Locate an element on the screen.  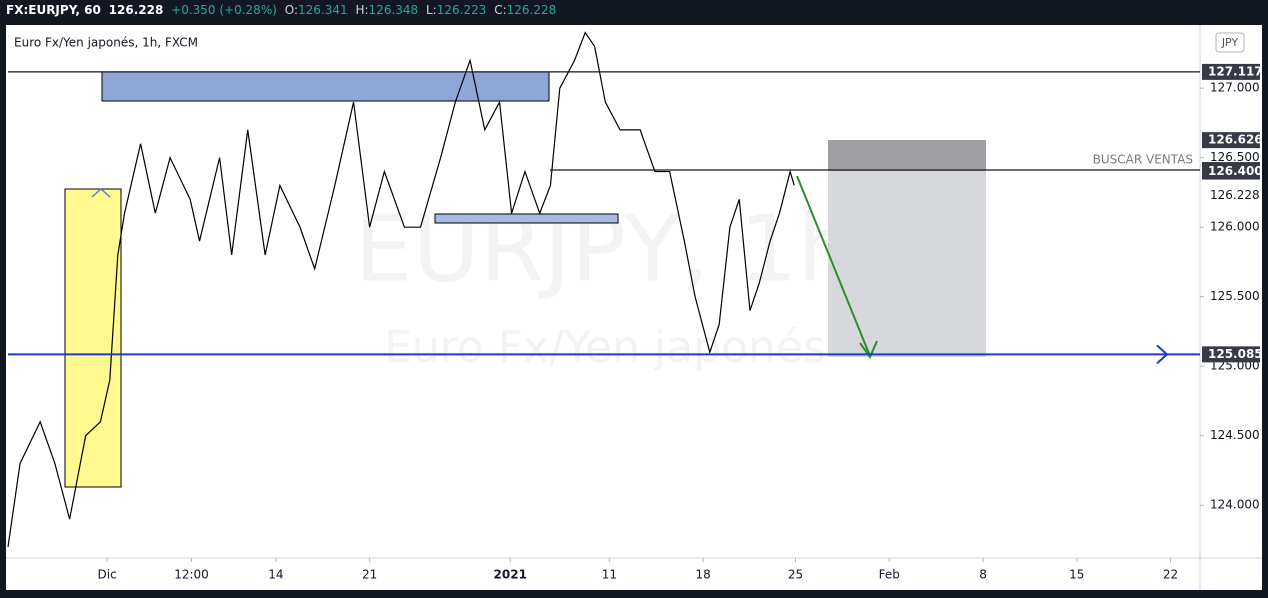
annotation: BUSCAR VENTAS is located at coordinates (1143, 160).